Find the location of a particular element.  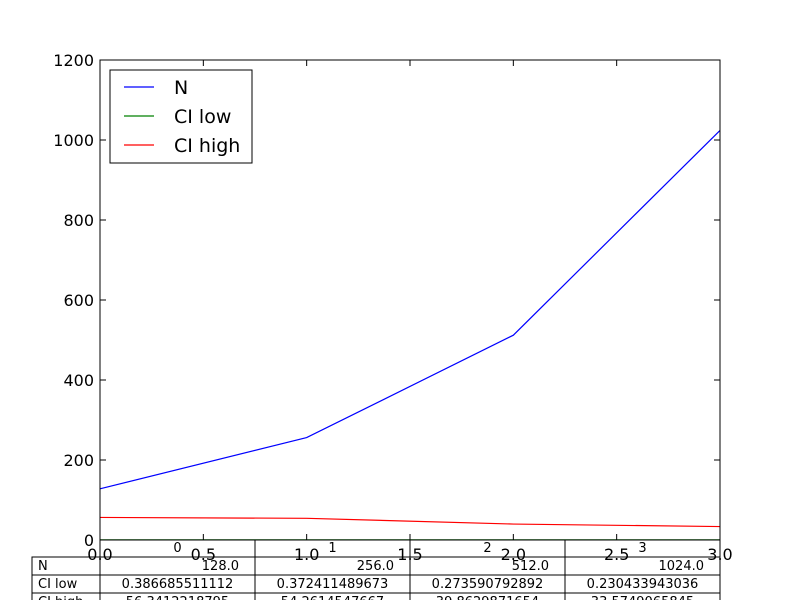

table-row-label: CI low is located at coordinates (58, 584).